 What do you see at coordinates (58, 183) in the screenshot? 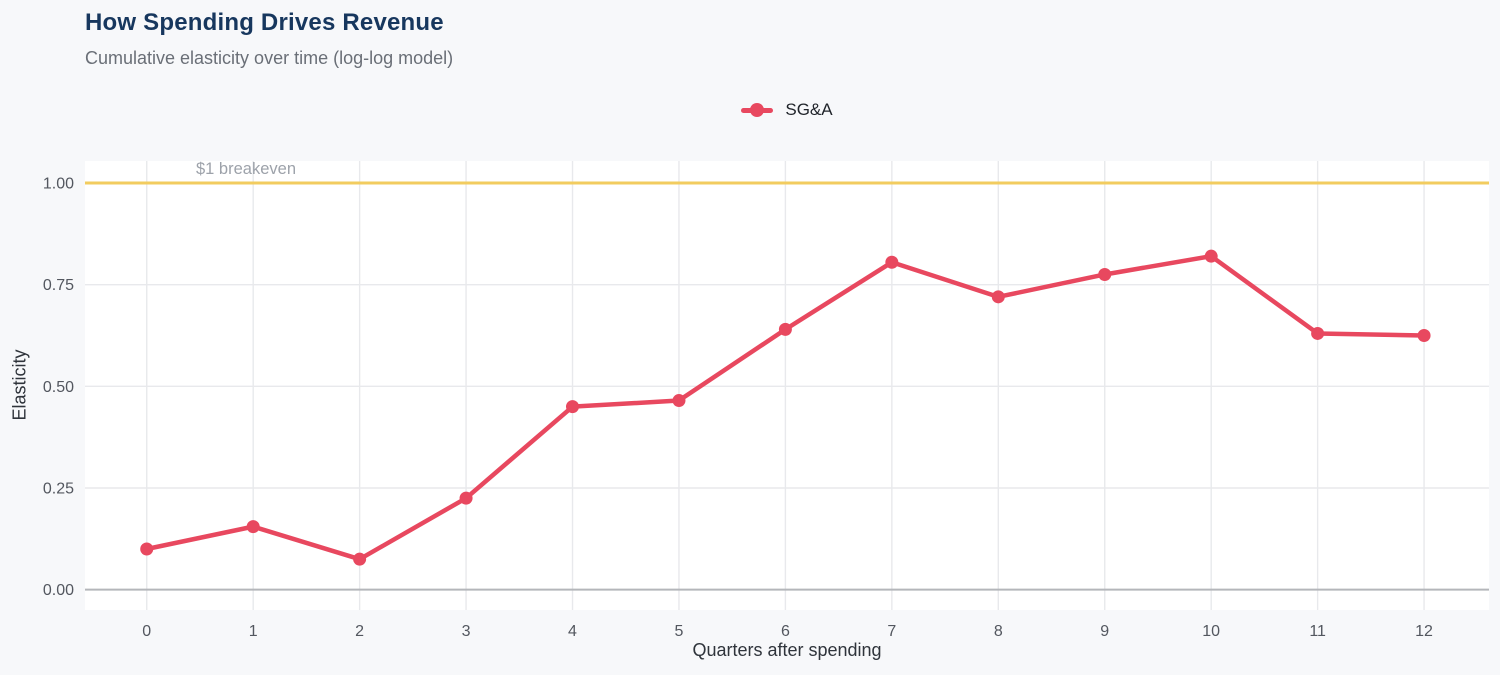
I see `y-tick-label: 1.00` at bounding box center [58, 183].